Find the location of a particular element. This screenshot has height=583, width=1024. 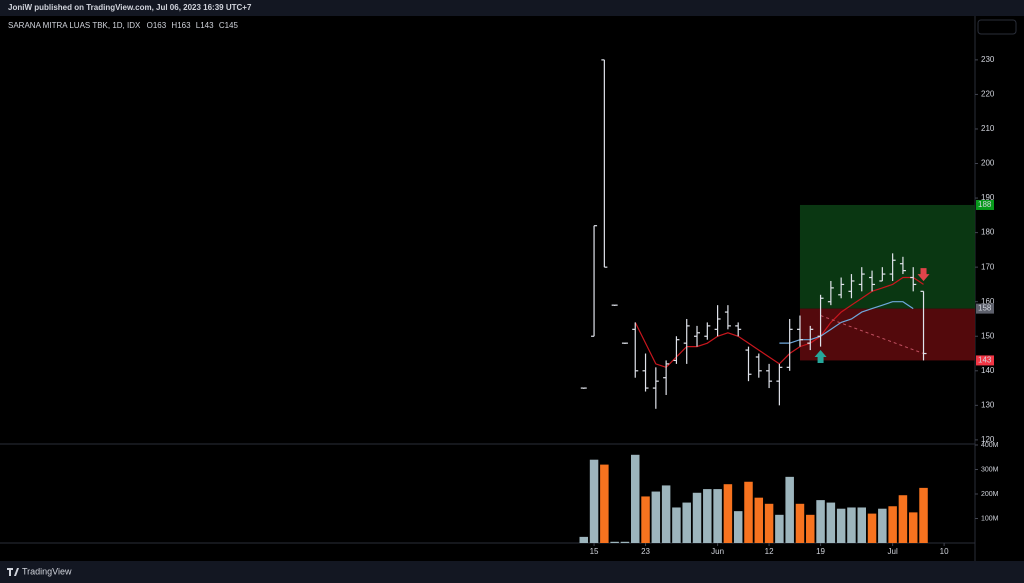

price-badge-label: 158 is located at coordinates (985, 308).